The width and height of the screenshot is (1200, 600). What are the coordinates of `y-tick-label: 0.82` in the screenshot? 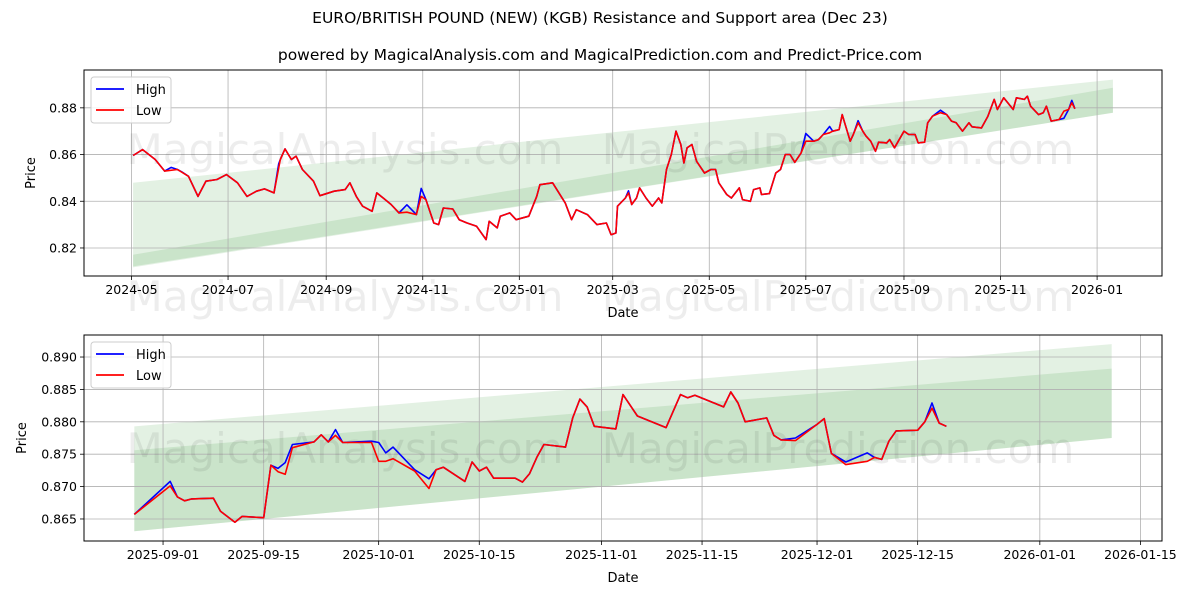 It's located at (63, 247).